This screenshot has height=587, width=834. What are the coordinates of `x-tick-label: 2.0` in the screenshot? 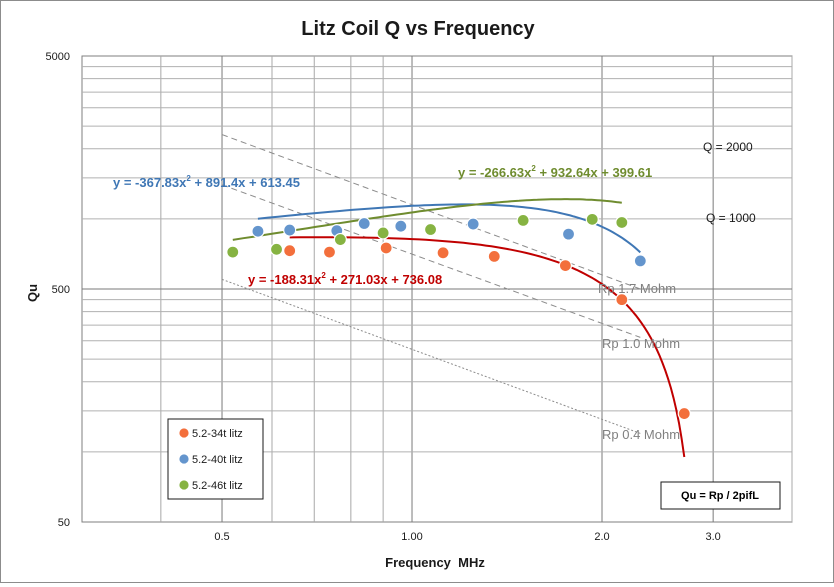 It's located at (601, 537).